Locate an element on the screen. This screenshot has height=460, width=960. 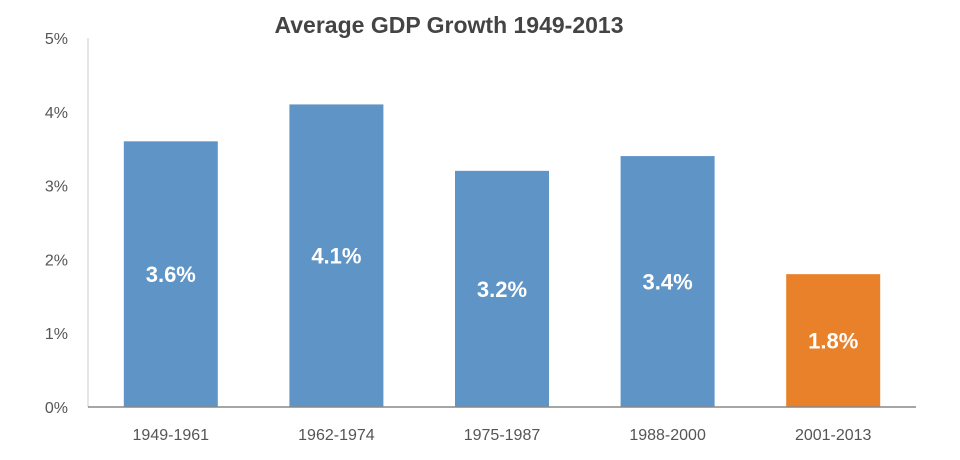
data-label: 3.2% is located at coordinates (502, 289).